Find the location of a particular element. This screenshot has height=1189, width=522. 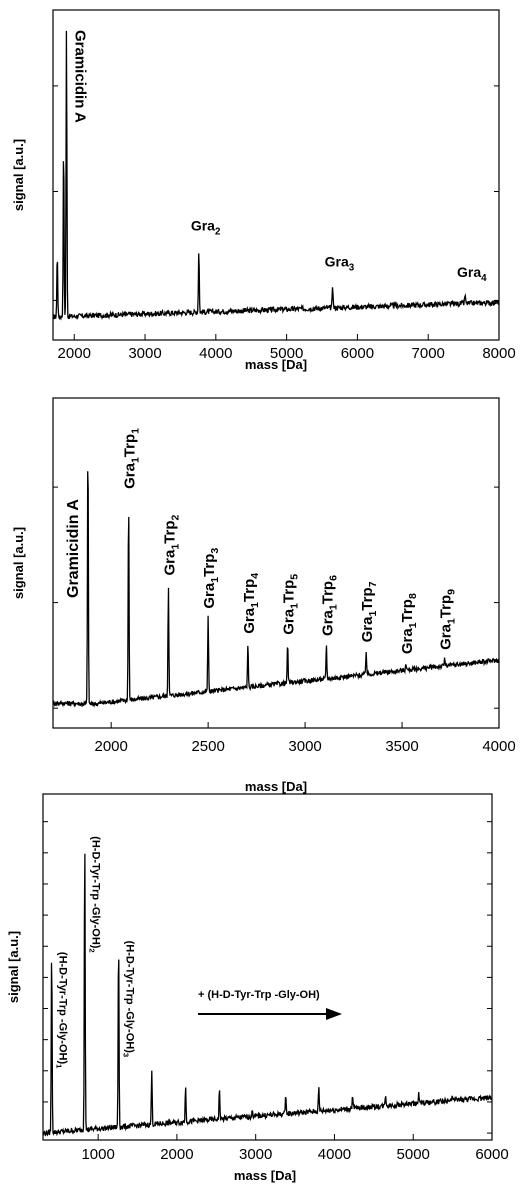

peak-label: Gra1Trp1 is located at coordinates (132, 458).